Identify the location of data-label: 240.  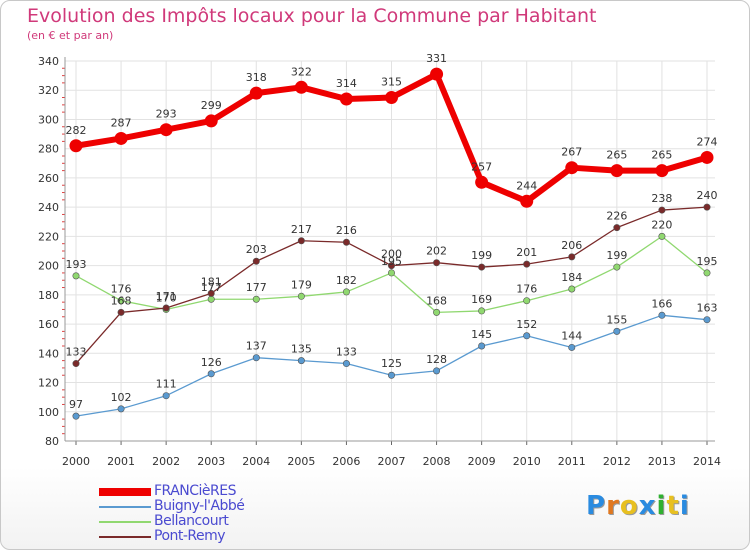
(707, 195).